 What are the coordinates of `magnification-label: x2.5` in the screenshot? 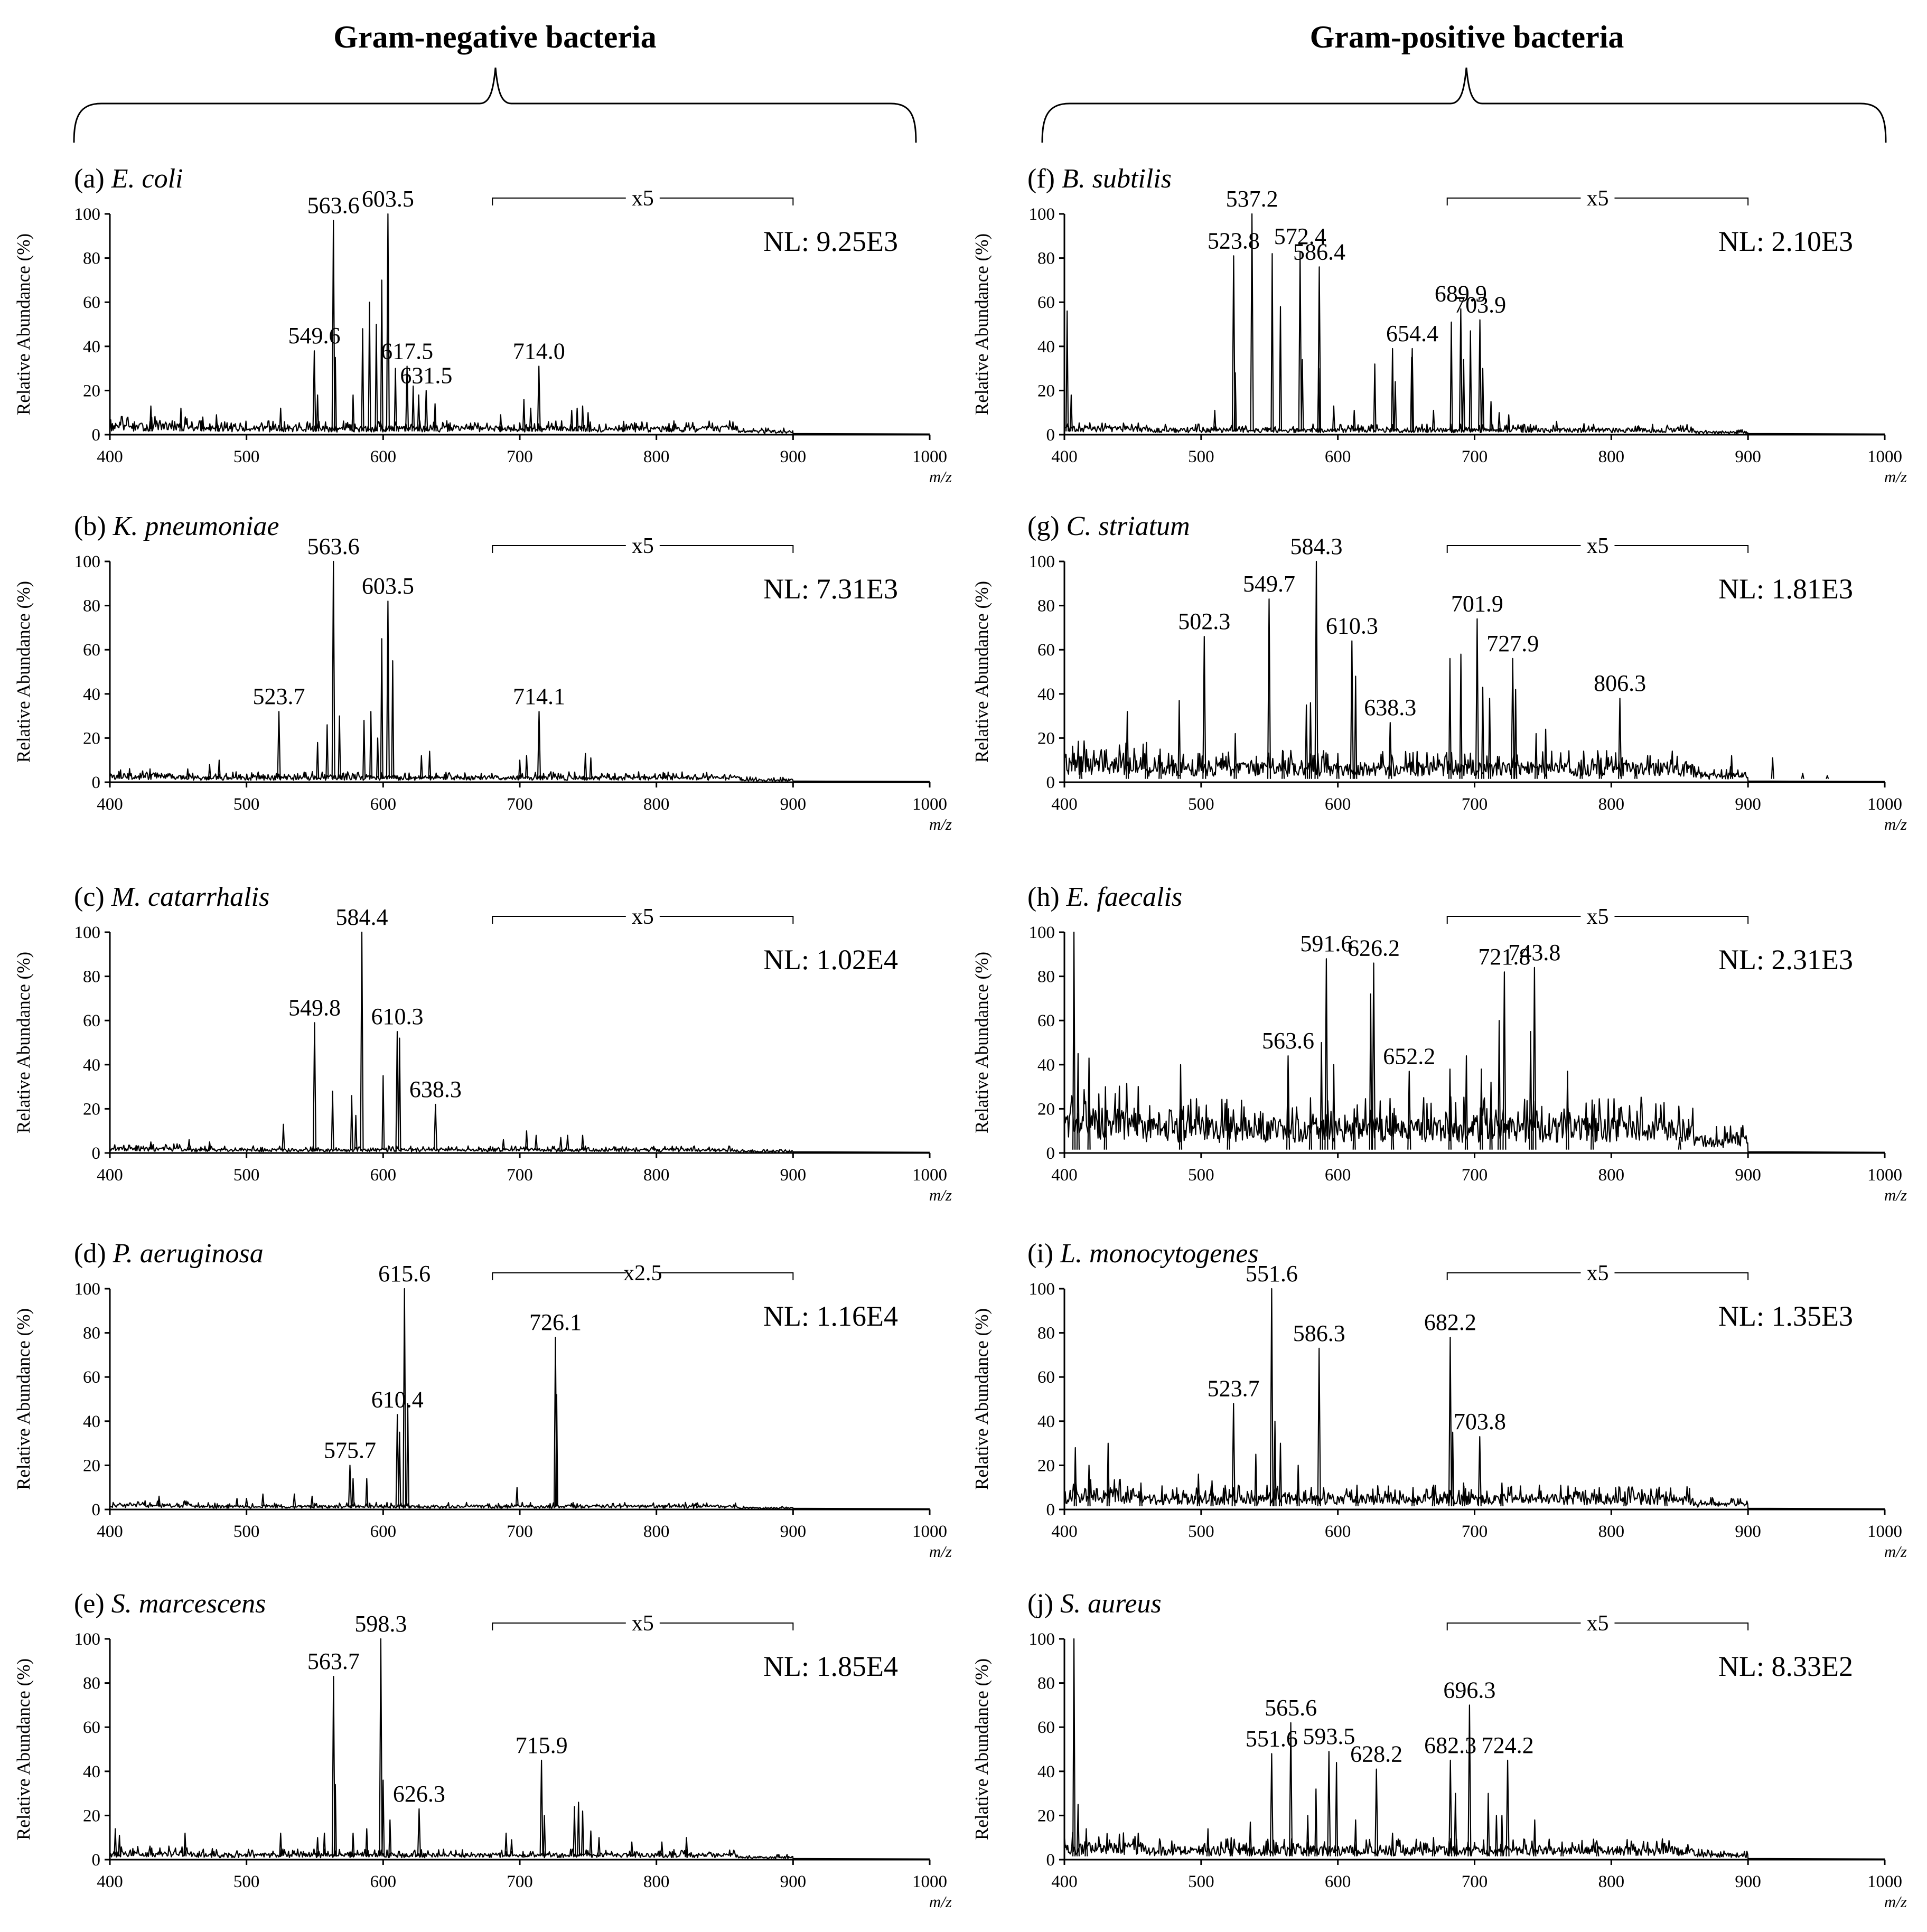 It's located at (643, 1273).